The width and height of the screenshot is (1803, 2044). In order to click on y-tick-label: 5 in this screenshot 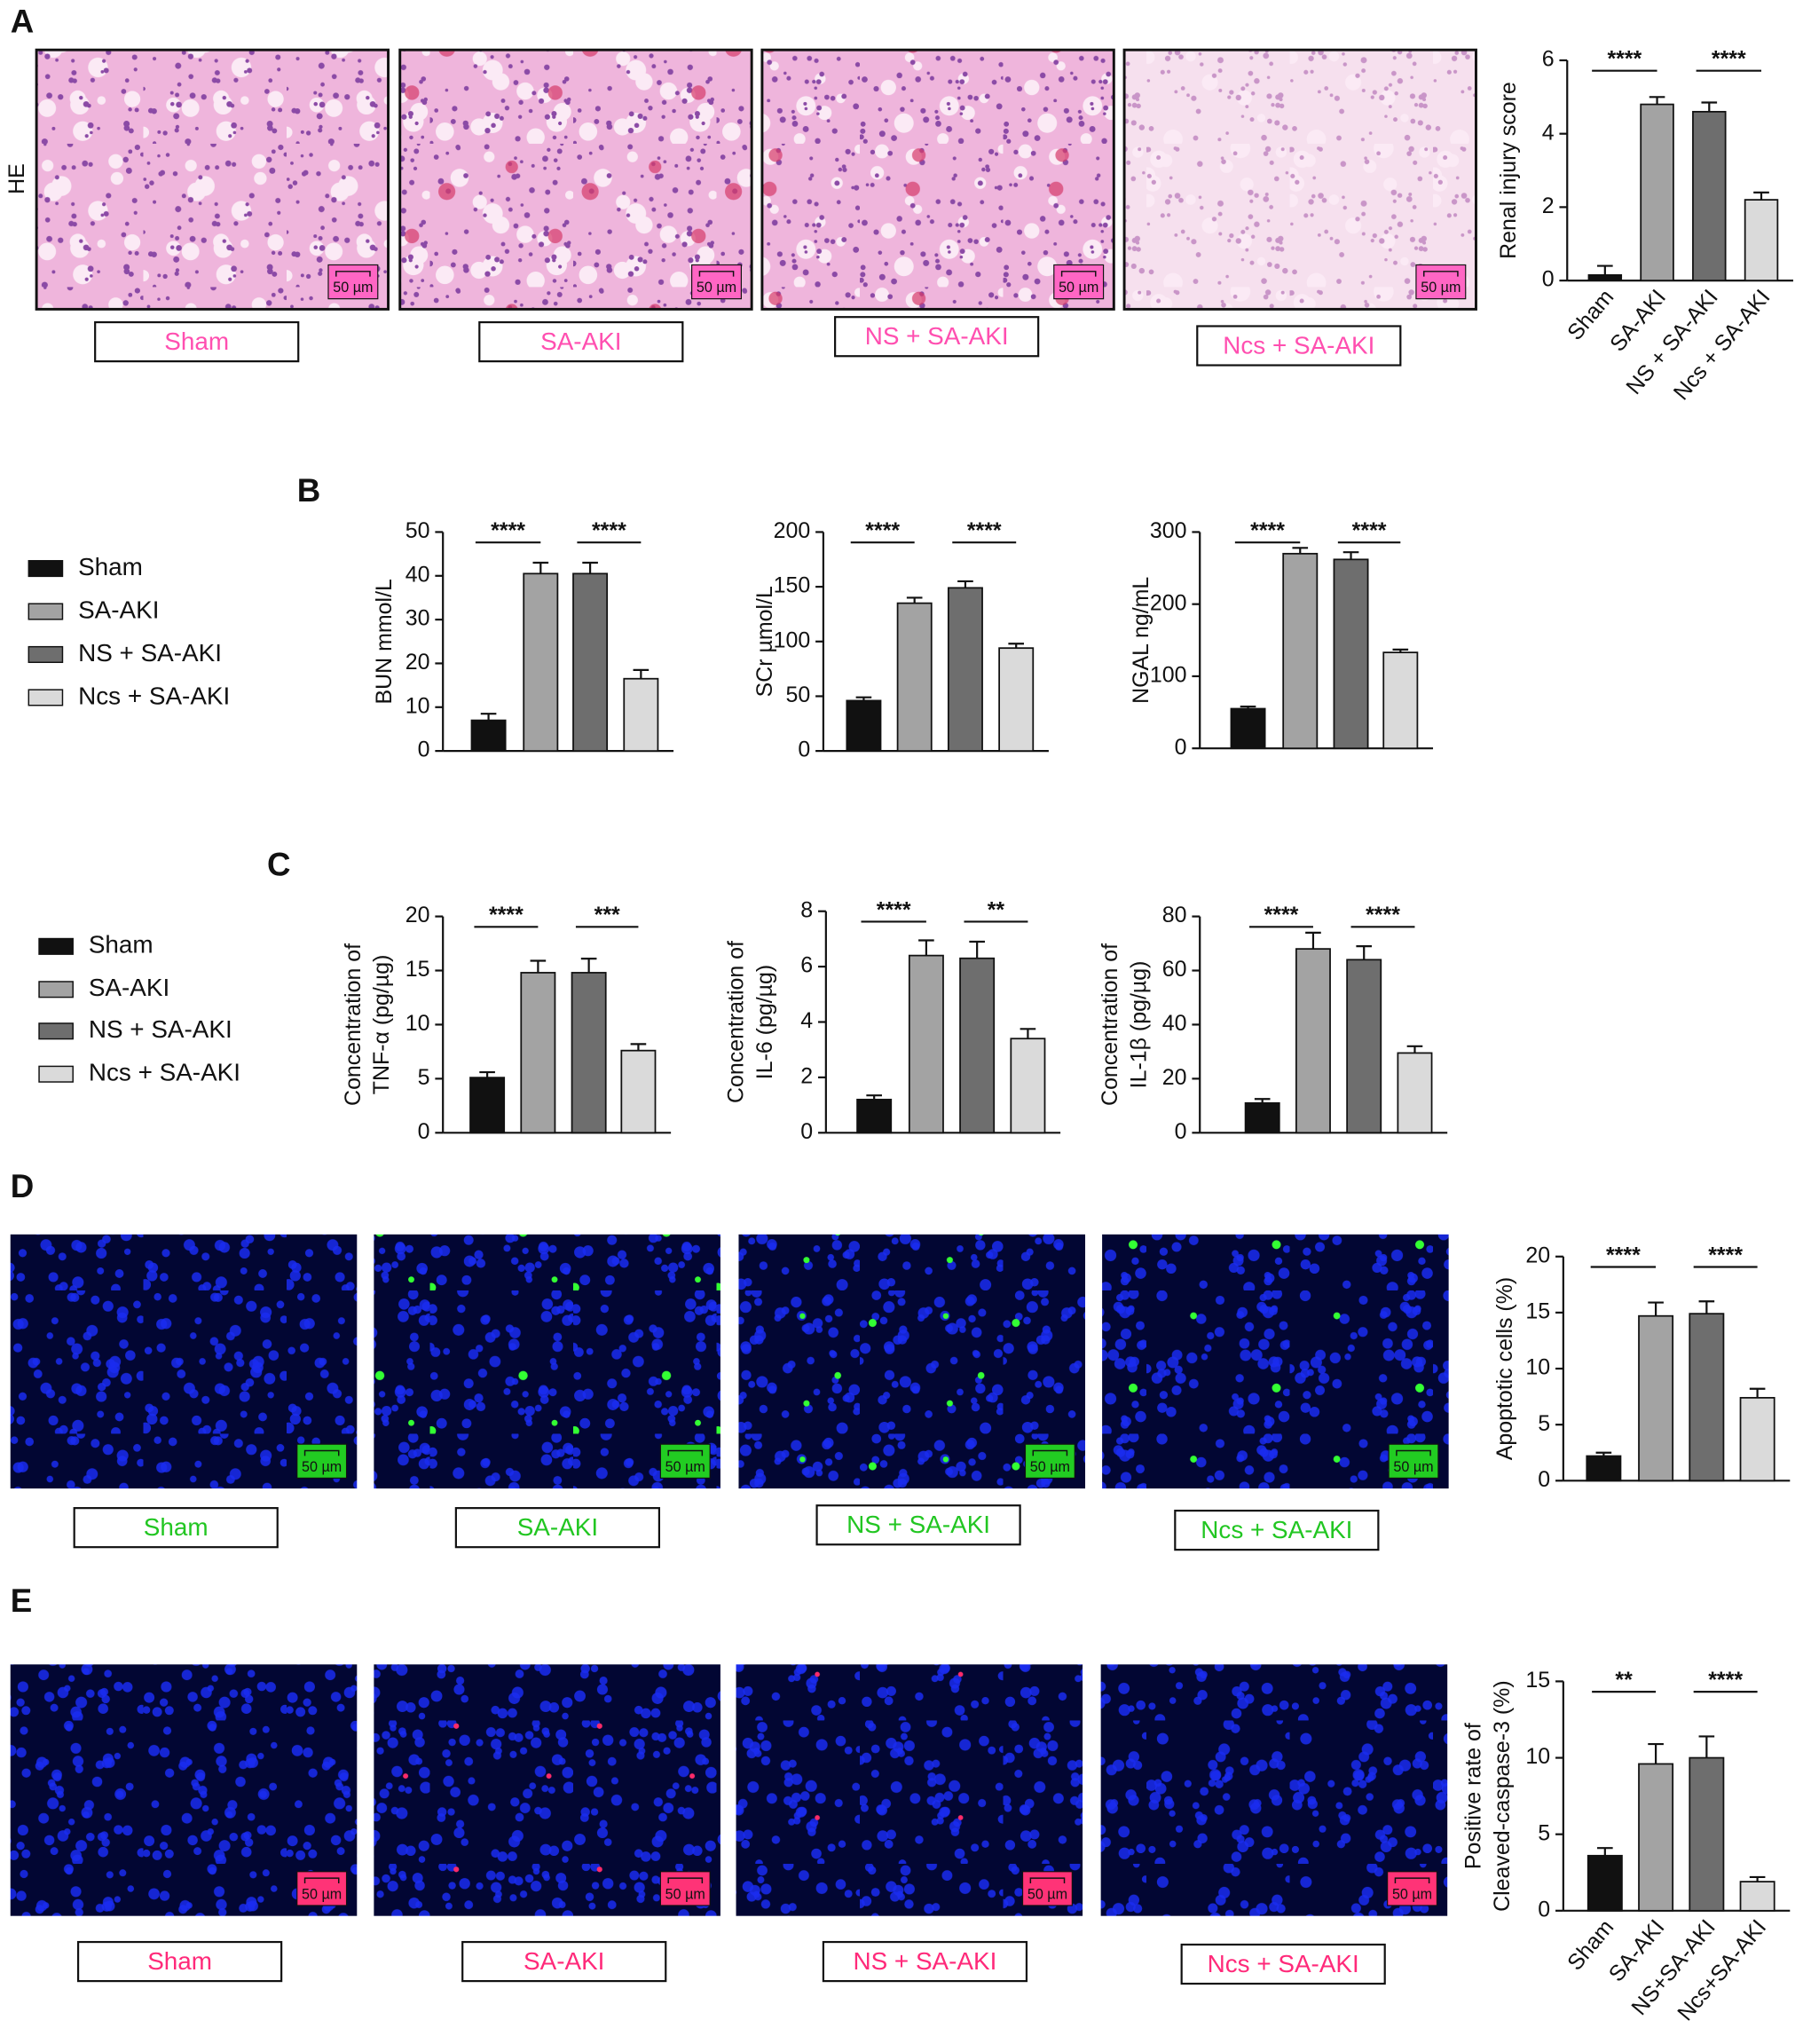, I will do `click(1544, 1423)`.